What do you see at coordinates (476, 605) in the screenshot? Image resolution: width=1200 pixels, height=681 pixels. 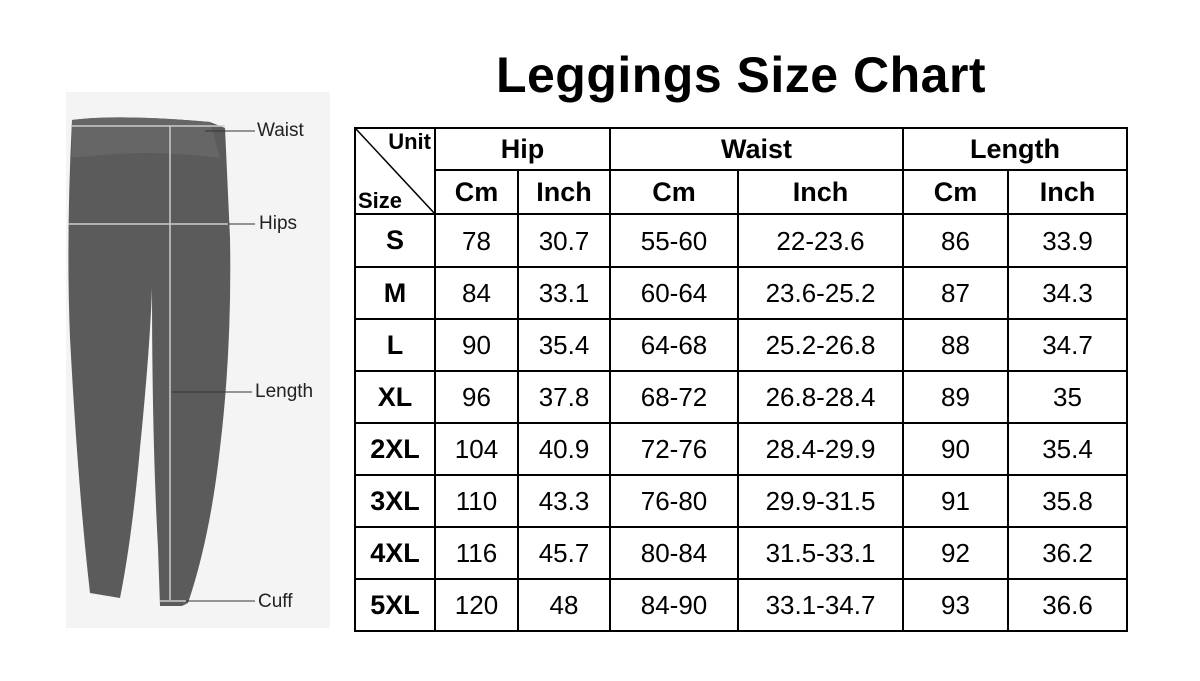 I see `value-cell: 120` at bounding box center [476, 605].